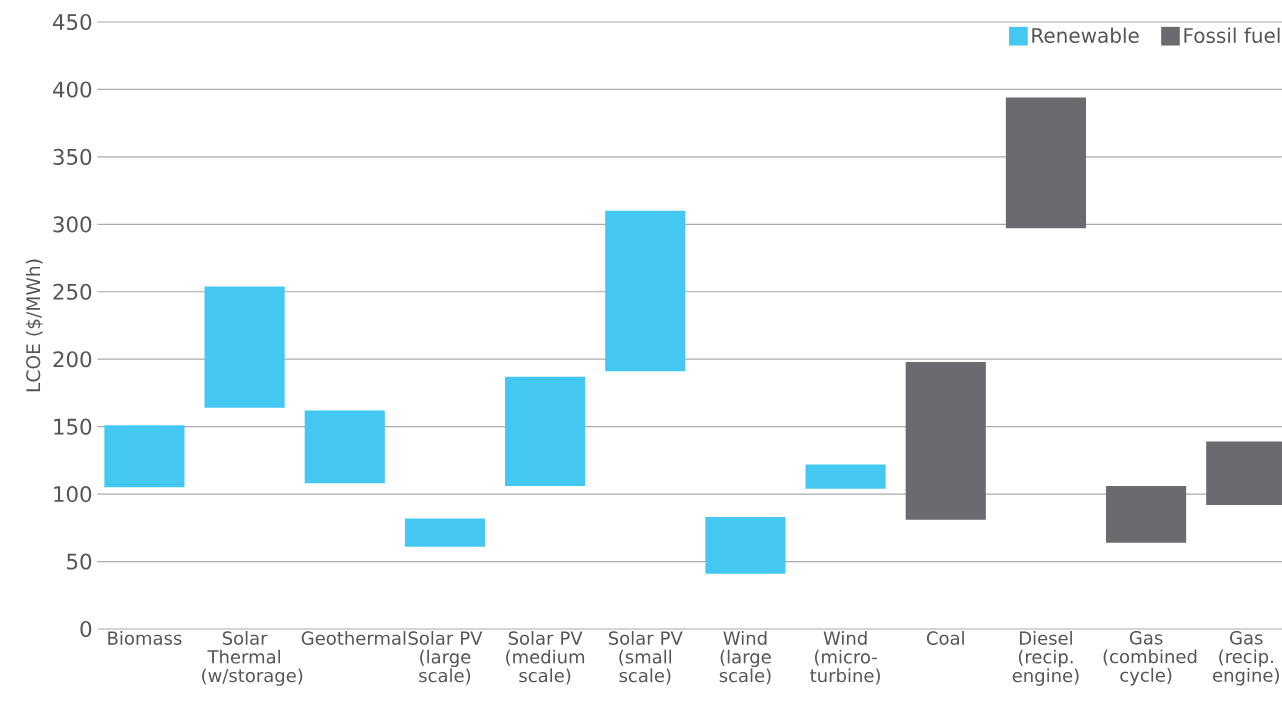  What do you see at coordinates (252, 658) in the screenshot?
I see `x-tick-label: Solar Thermal (w/storage)` at bounding box center [252, 658].